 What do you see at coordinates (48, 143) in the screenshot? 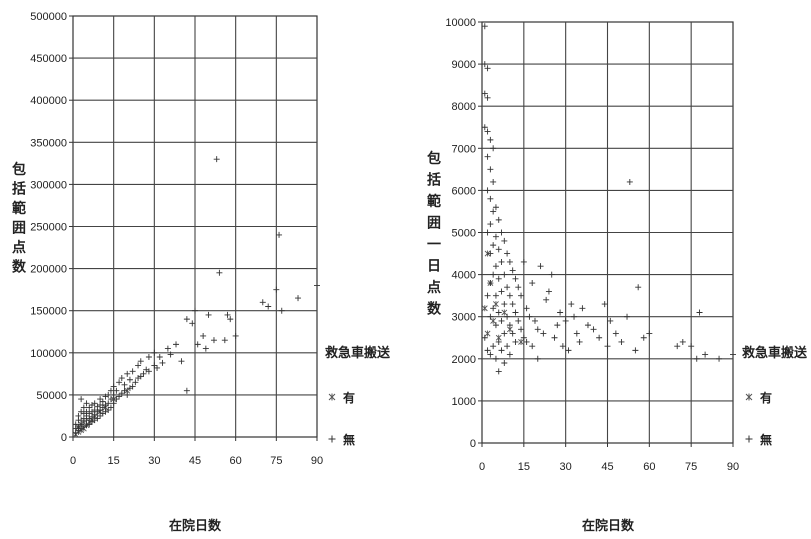
I see `y-tick-label: 350000` at bounding box center [48, 143].